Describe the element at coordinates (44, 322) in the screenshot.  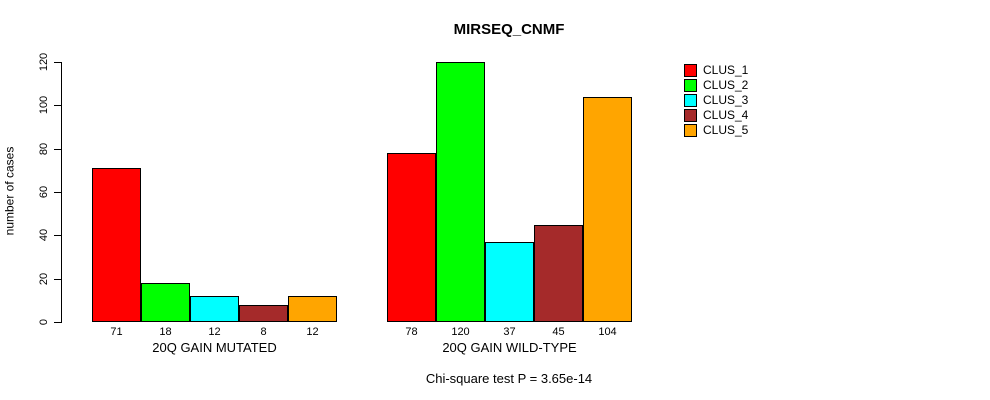
I see `y-axis-tick-label-text: 0` at that location.